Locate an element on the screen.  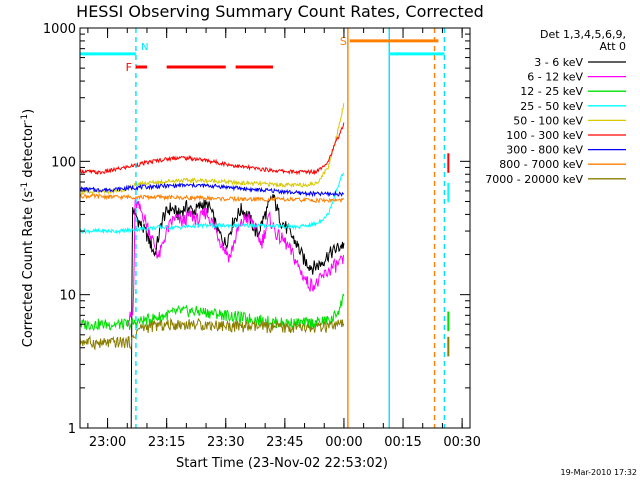
legend-label-1: 3 - 6 keV is located at coordinates (558, 62).